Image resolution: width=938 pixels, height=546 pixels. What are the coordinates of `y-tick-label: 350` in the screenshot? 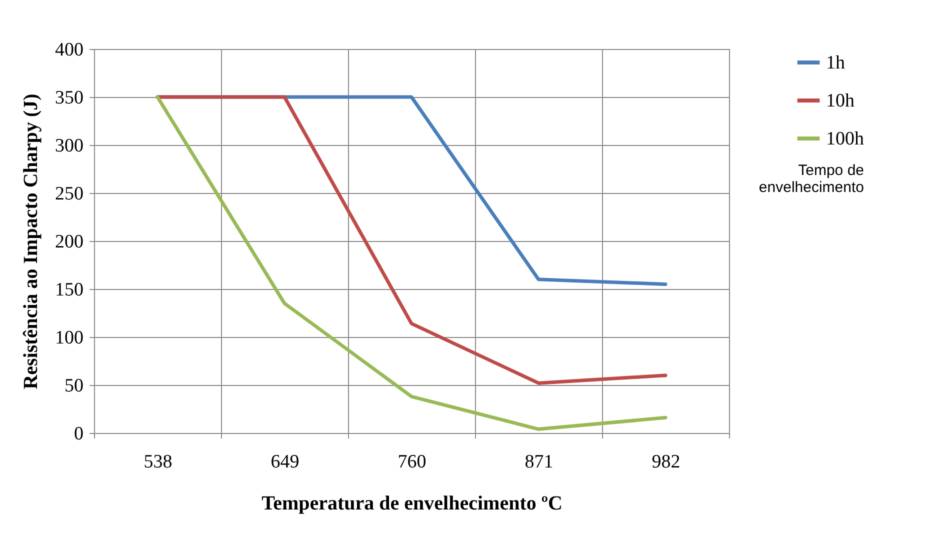 It's located at (69, 98).